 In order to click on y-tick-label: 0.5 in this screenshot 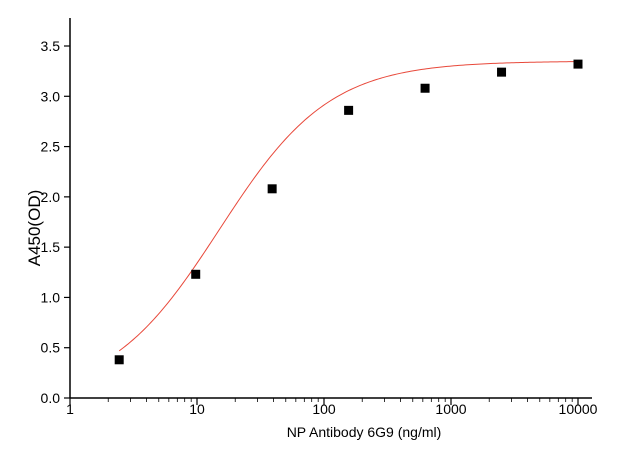, I will do `click(51, 348)`.